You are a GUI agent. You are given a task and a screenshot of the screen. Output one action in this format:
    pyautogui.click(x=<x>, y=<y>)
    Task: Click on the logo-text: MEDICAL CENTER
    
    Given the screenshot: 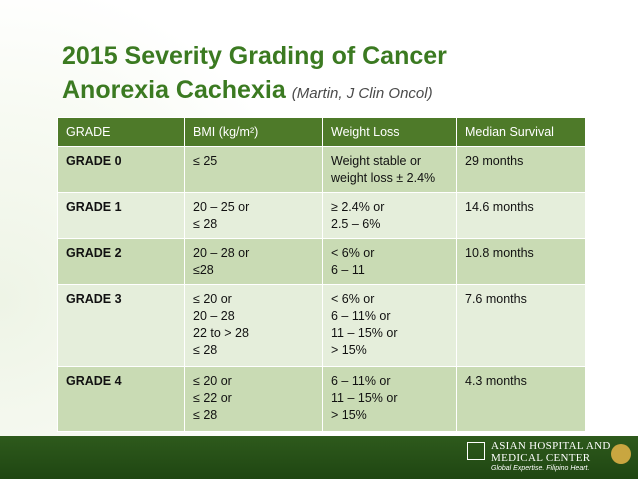 What is the action you would take?
    pyautogui.click(x=541, y=458)
    